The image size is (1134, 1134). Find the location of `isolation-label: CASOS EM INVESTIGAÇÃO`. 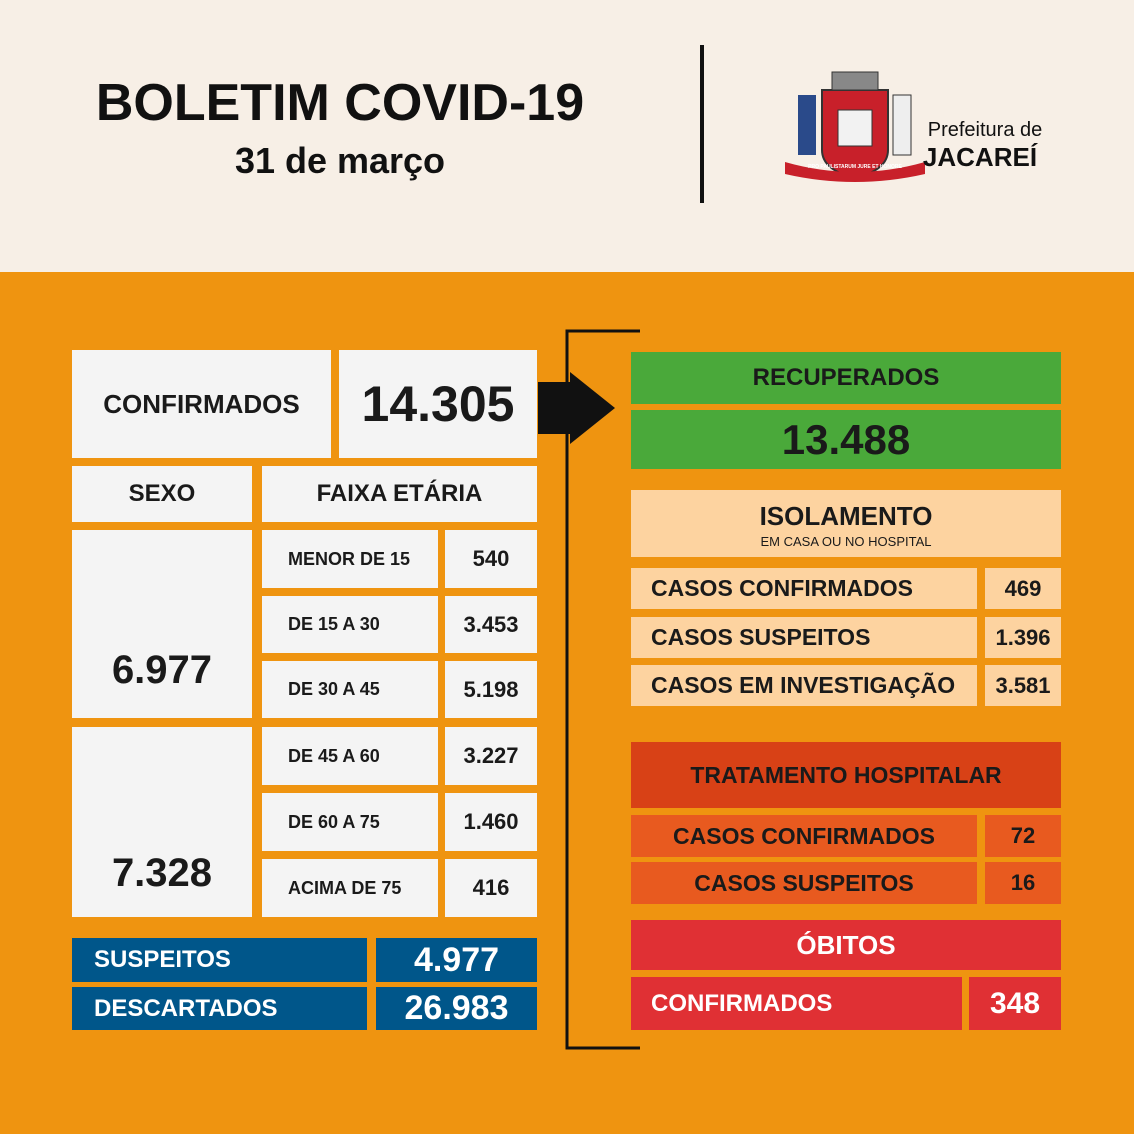

isolation-label: CASOS EM INVESTIGAÇÃO is located at coordinates (804, 685).